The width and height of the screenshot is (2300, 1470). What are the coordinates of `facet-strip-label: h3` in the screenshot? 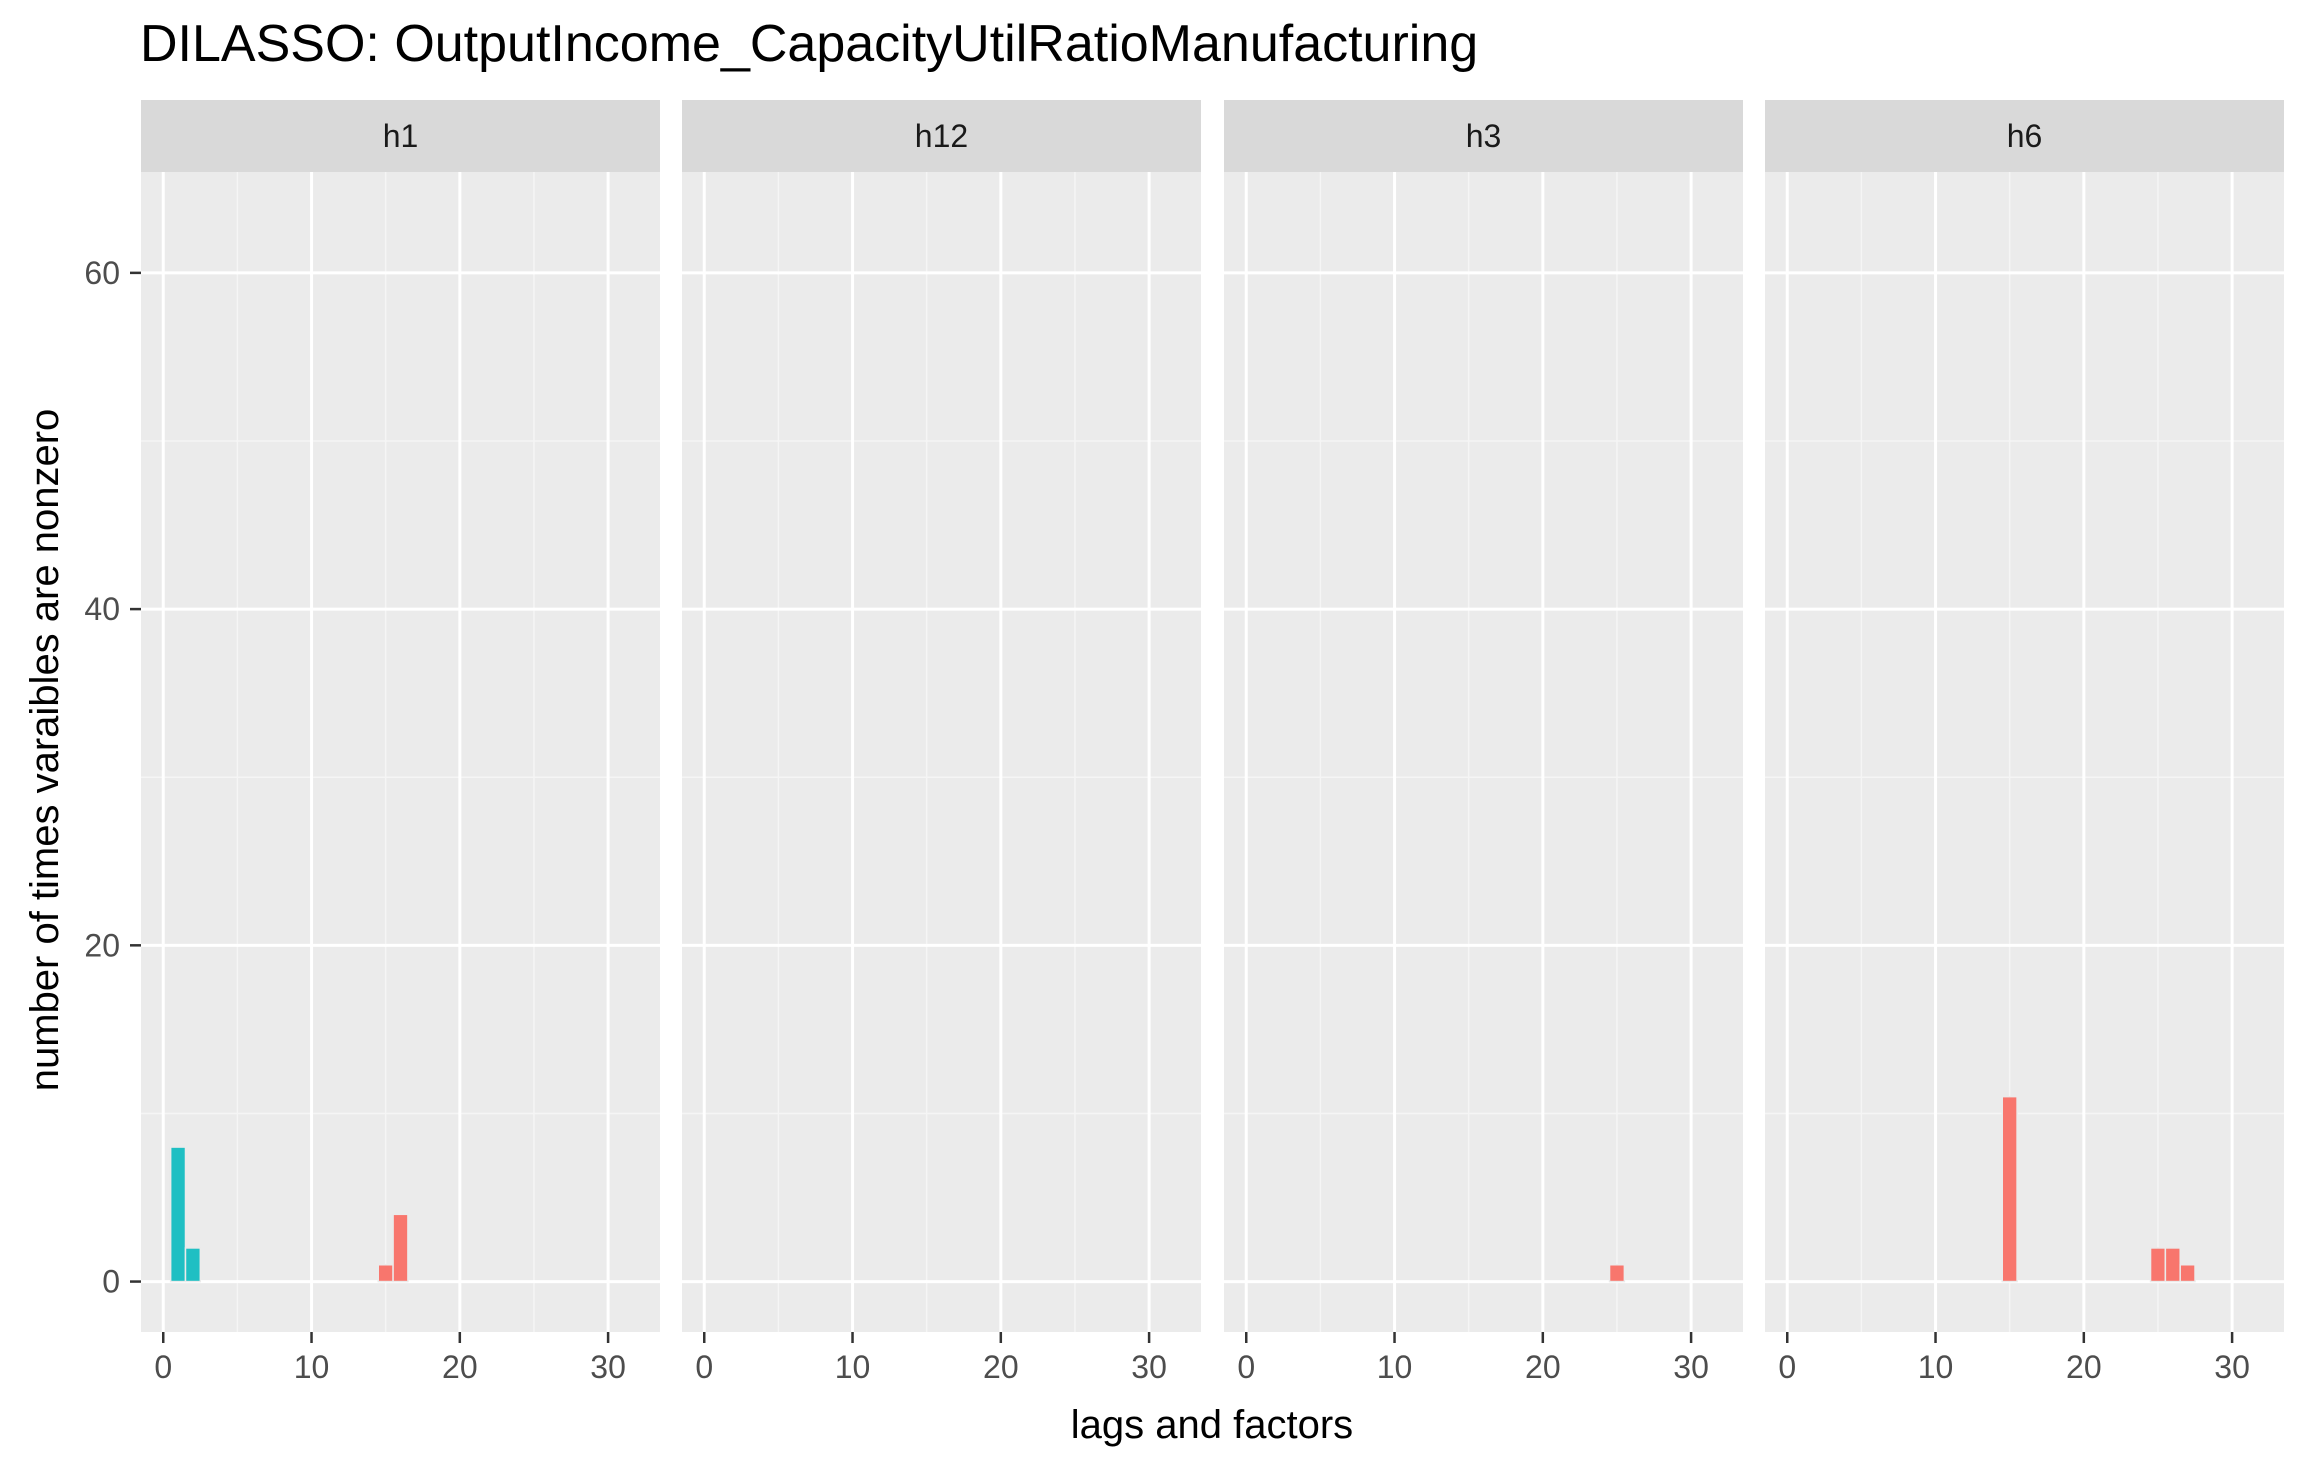 It's located at (1484, 136).